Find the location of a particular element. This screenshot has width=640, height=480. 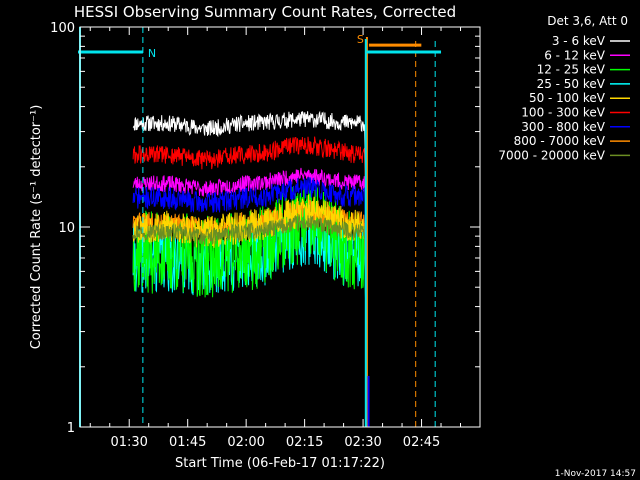

legend-label: 25 - 50 keV is located at coordinates (571, 84).